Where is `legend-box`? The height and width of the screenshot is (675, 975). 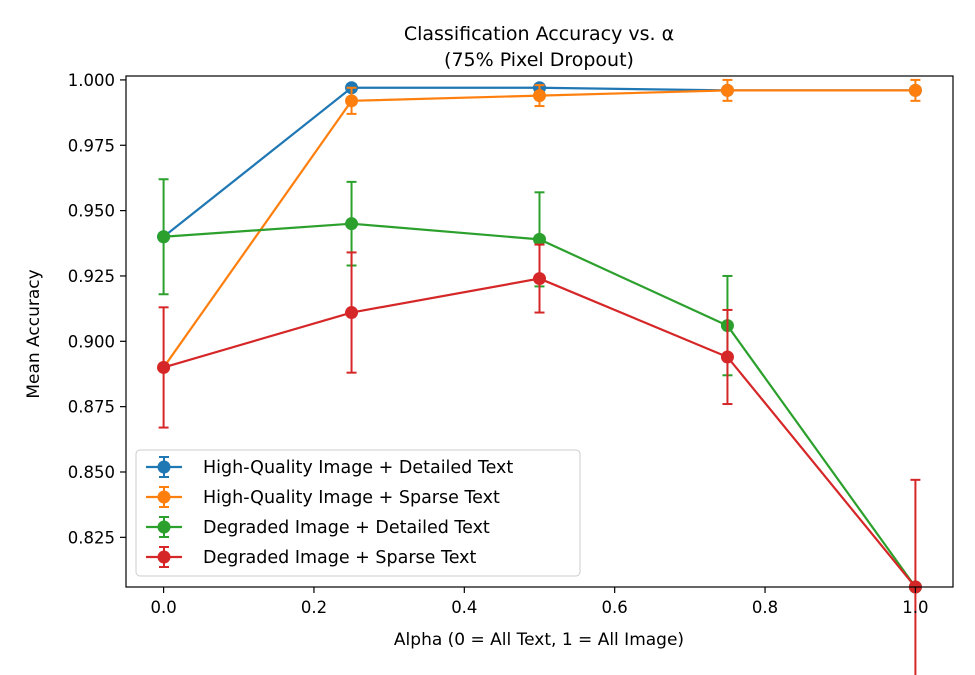
legend-box is located at coordinates (358, 513).